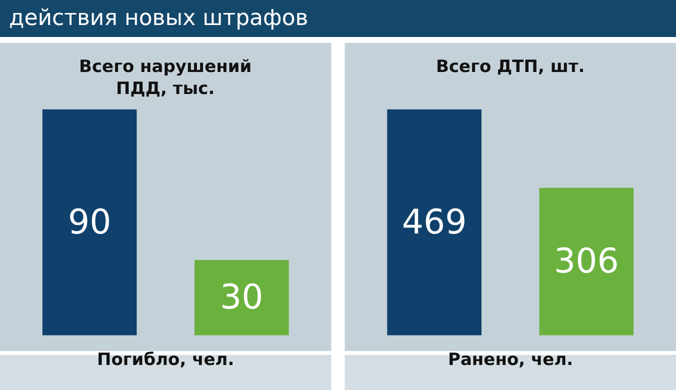  What do you see at coordinates (434, 222) in the screenshot?
I see `data-label: 469` at bounding box center [434, 222].